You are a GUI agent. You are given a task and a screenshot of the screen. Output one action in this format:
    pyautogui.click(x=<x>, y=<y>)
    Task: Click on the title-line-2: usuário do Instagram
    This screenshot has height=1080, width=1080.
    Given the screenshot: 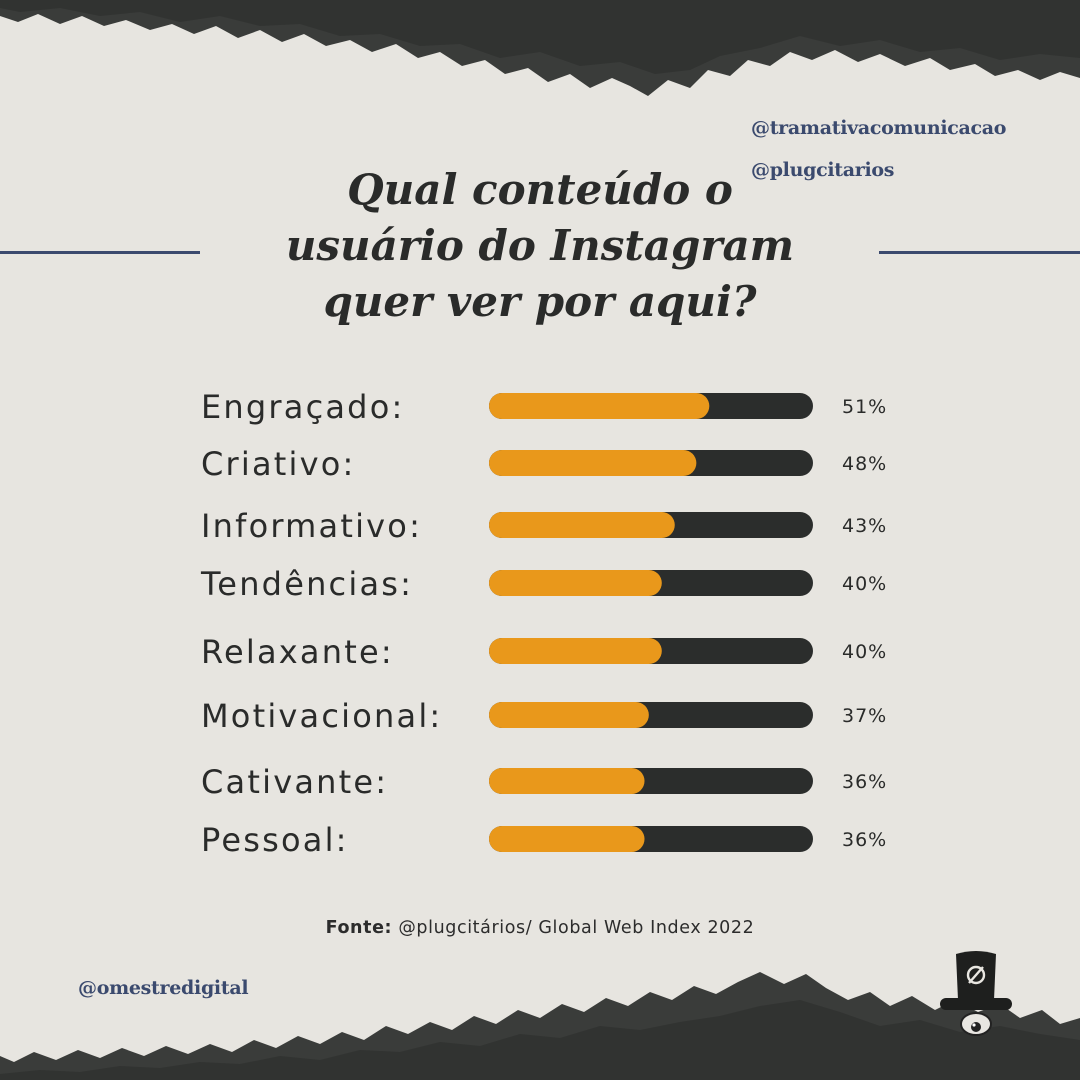 What is the action you would take?
    pyautogui.click(x=540, y=245)
    